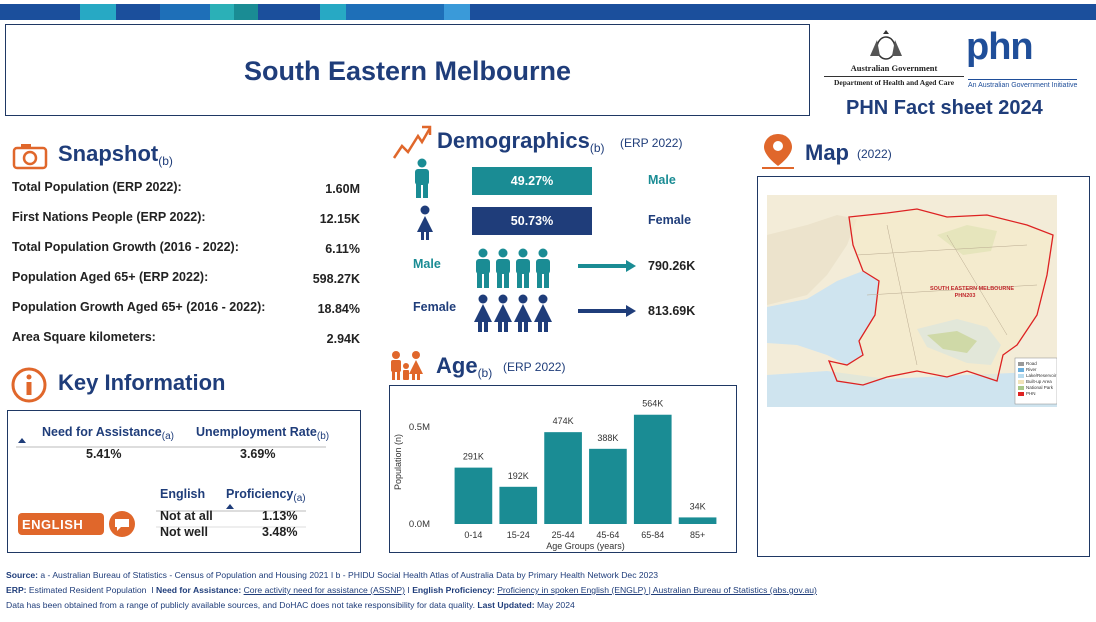 The width and height of the screenshot is (1096, 622). Describe the element at coordinates (97, 187) in the screenshot. I see `snapshot-label: Total Population (ERP 2022):` at that location.